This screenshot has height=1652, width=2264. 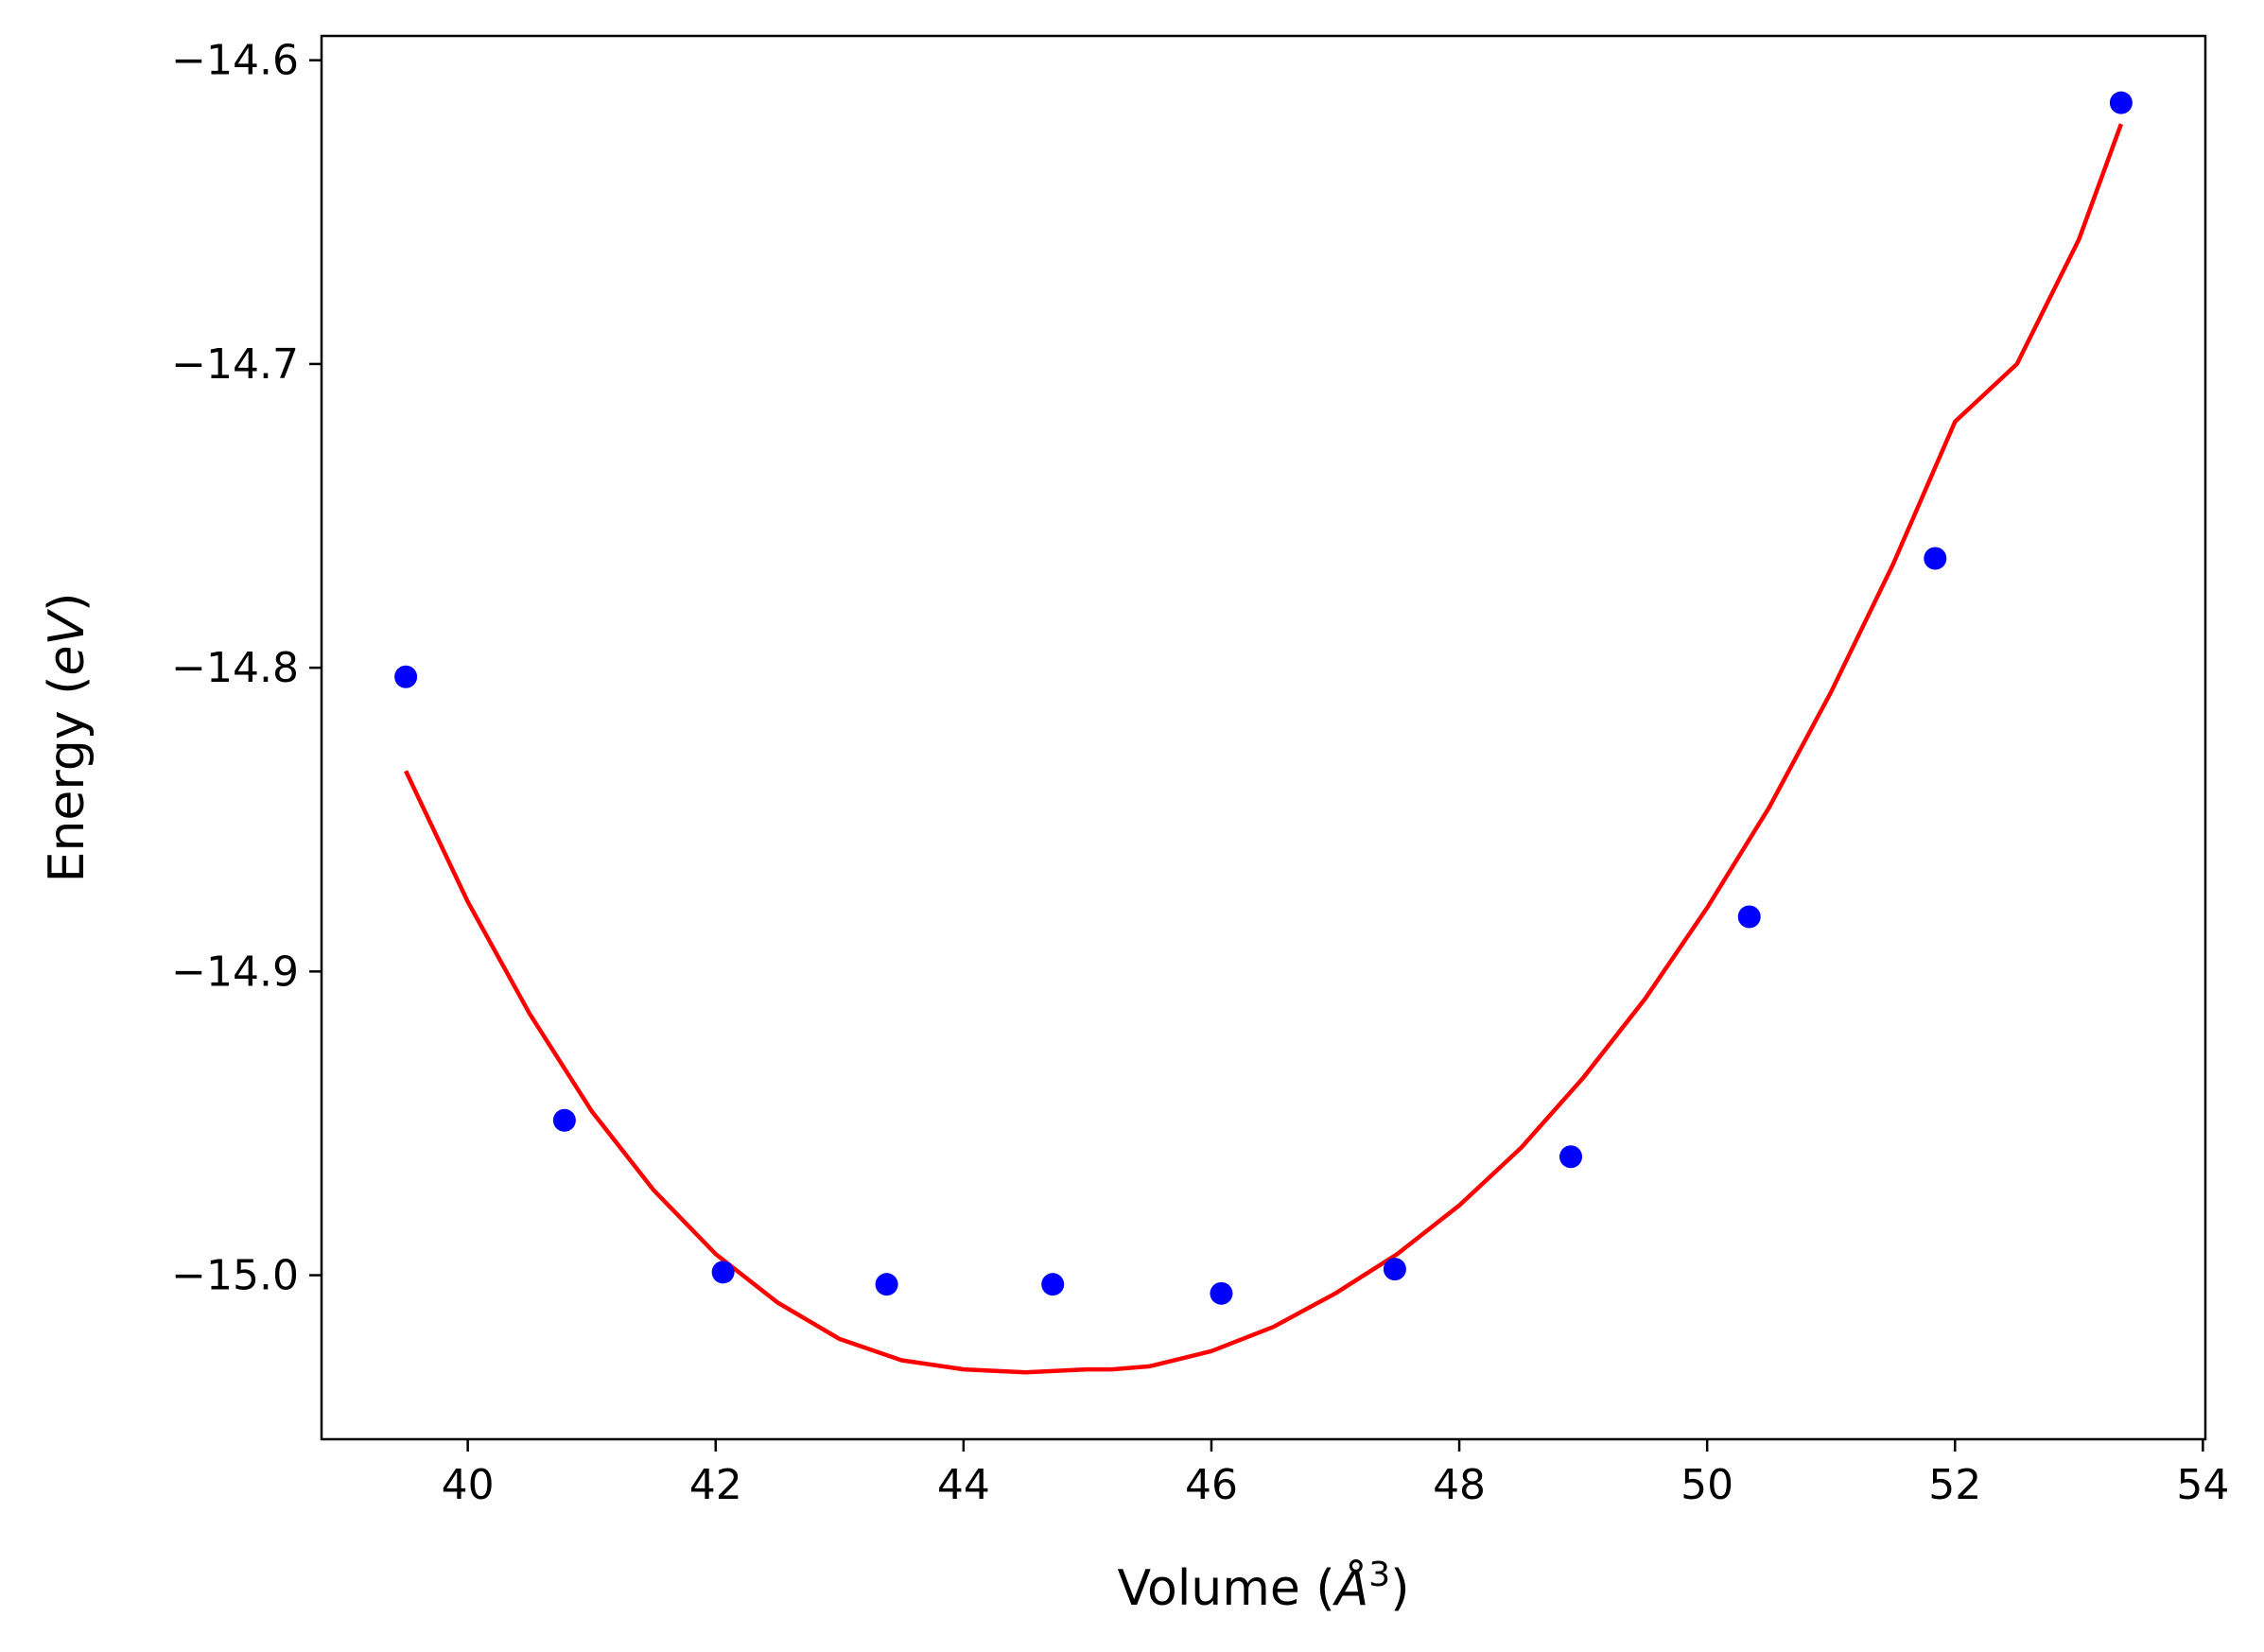 I want to click on x-axis-label: Volume (Å3), so click(x=1264, y=1587).